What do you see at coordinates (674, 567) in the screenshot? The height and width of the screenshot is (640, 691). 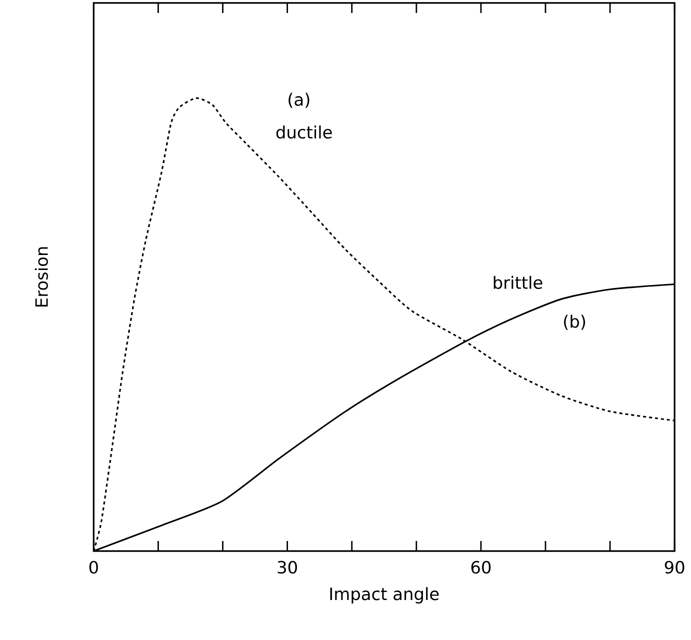 I see `x-tick-label: 90` at bounding box center [674, 567].